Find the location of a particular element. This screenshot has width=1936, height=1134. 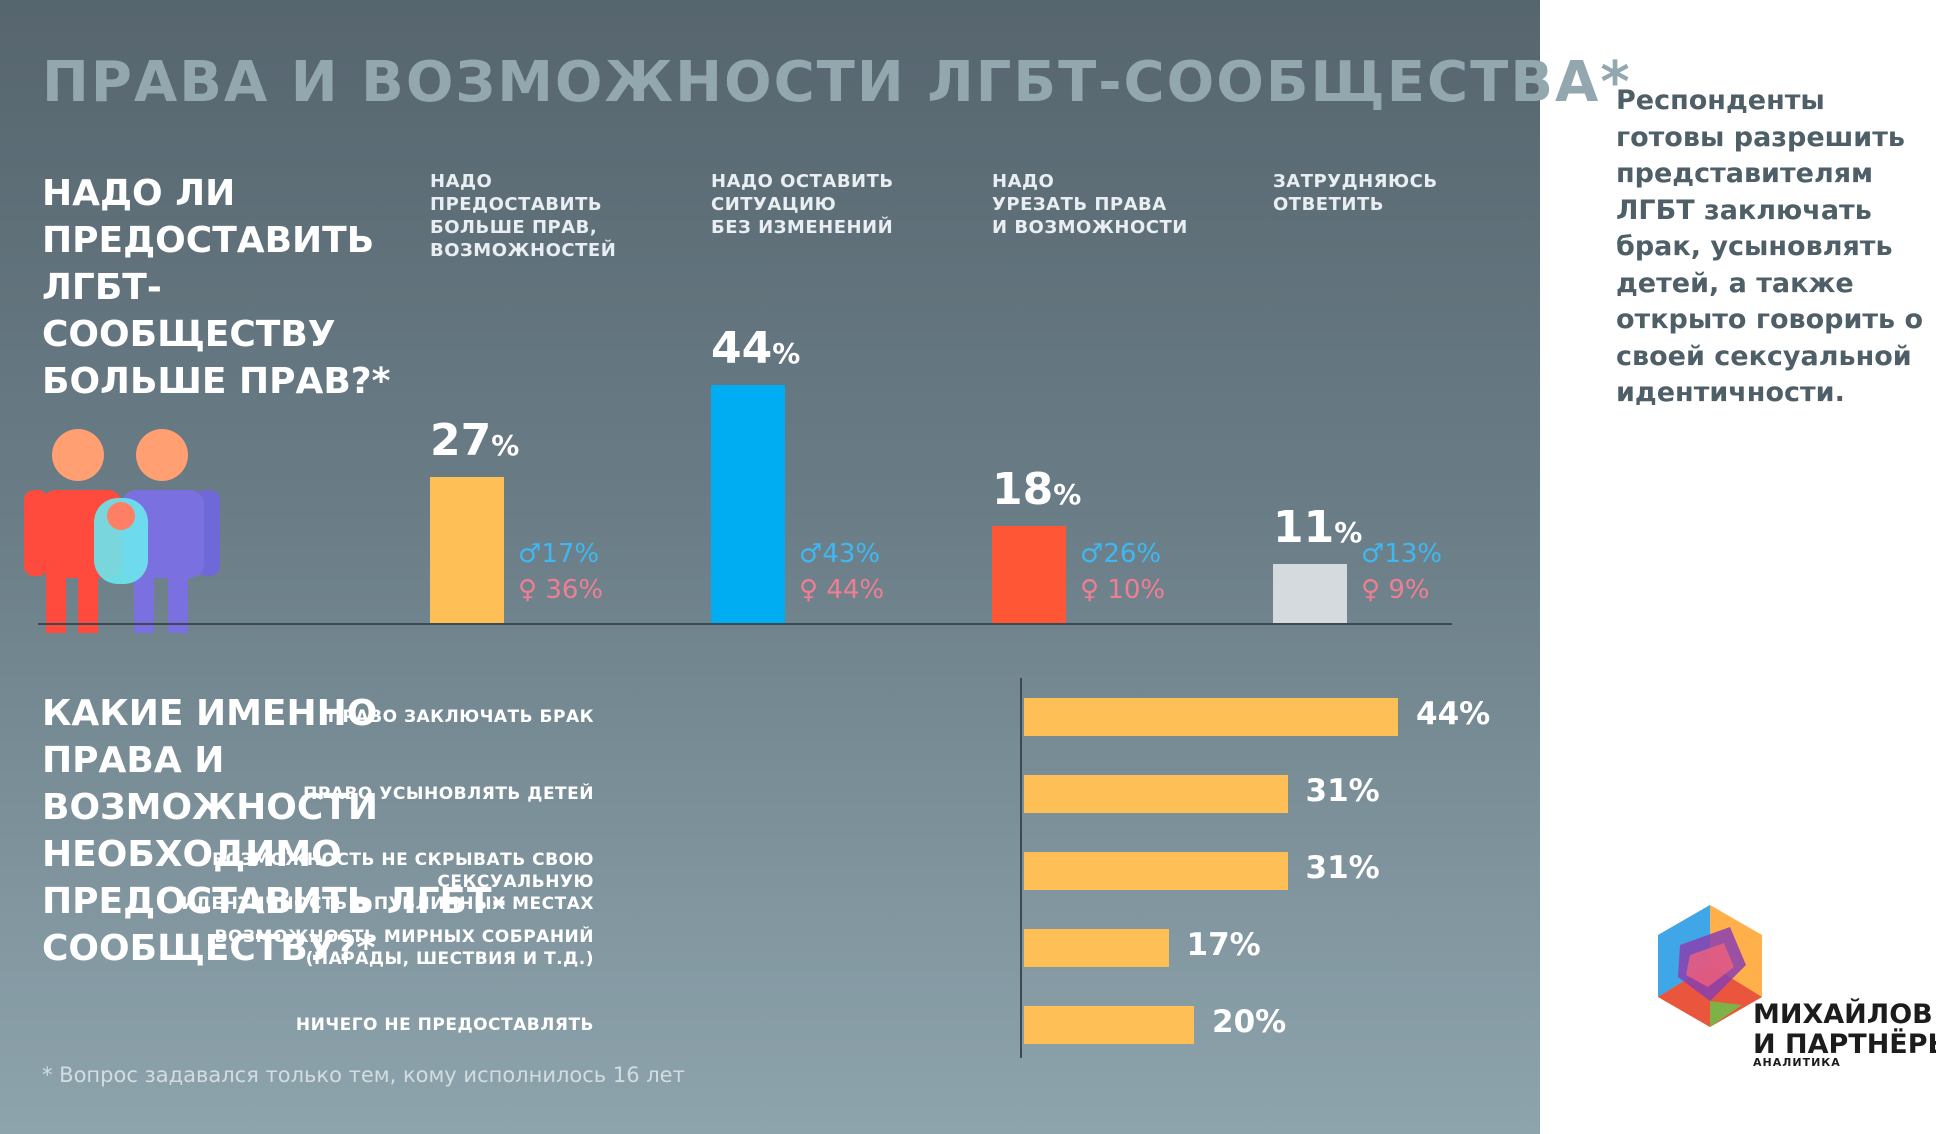

category-label-line: ПРАВО ЗАКЛЮЧАТЬ БРАК is located at coordinates (460, 717).